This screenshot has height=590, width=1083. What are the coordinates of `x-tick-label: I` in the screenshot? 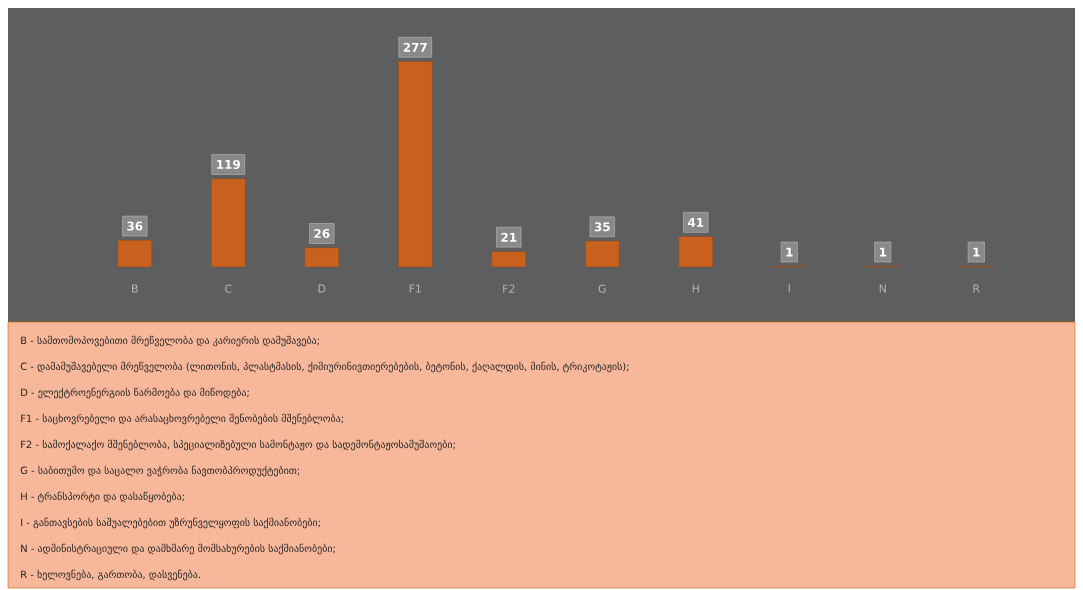 It's located at (789, 288).